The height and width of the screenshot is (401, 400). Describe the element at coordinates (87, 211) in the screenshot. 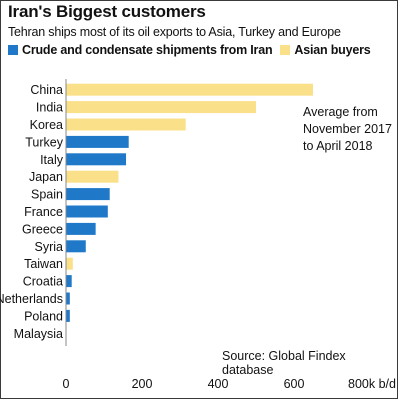

I see `bar-france` at that location.